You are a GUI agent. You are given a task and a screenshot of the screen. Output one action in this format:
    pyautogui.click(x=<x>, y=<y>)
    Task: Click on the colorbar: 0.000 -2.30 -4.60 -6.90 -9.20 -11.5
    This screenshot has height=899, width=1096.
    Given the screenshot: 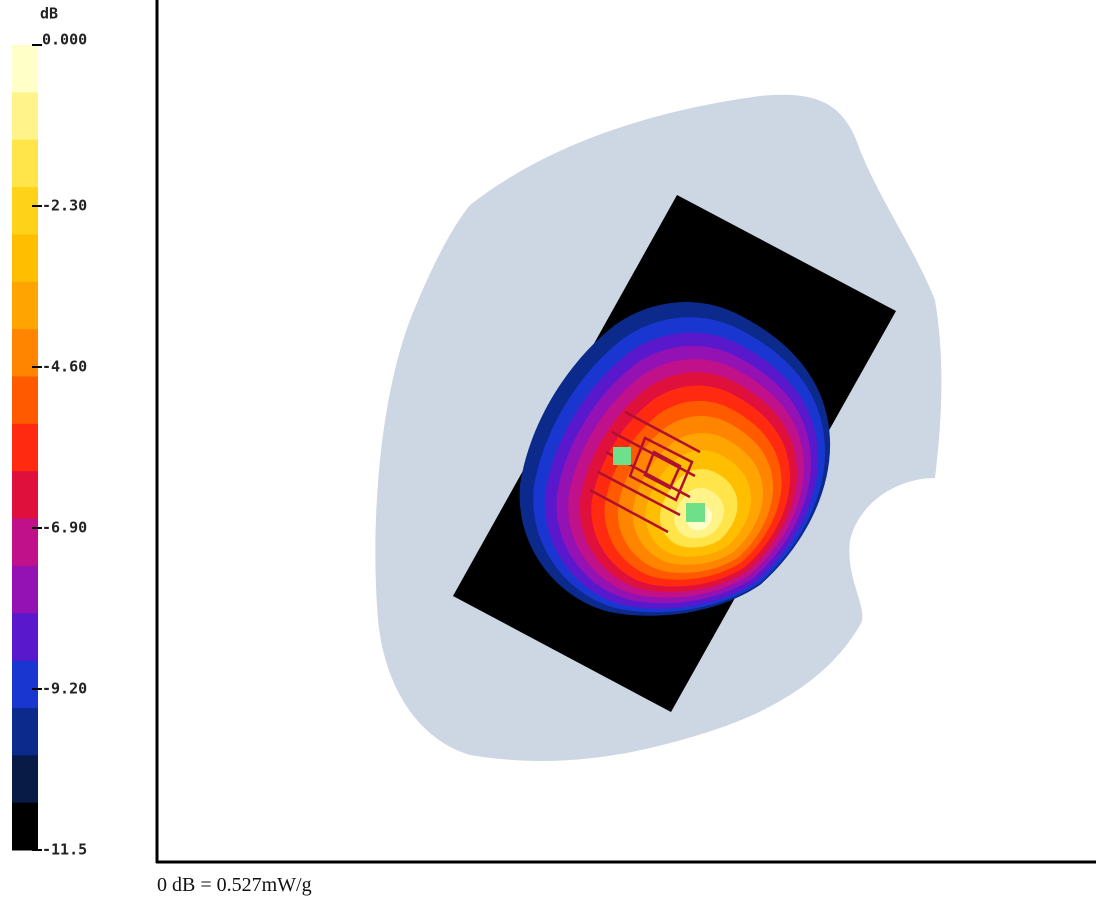 What is the action you would take?
    pyautogui.click(x=49, y=445)
    